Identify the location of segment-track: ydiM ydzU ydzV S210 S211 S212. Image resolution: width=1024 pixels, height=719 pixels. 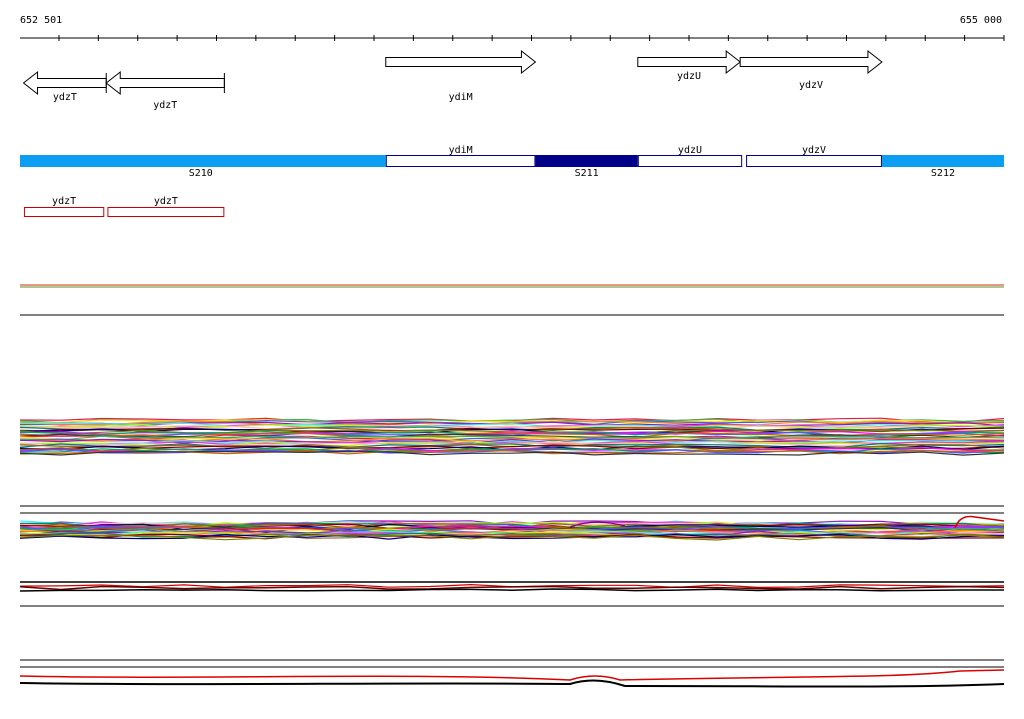
(512, 162).